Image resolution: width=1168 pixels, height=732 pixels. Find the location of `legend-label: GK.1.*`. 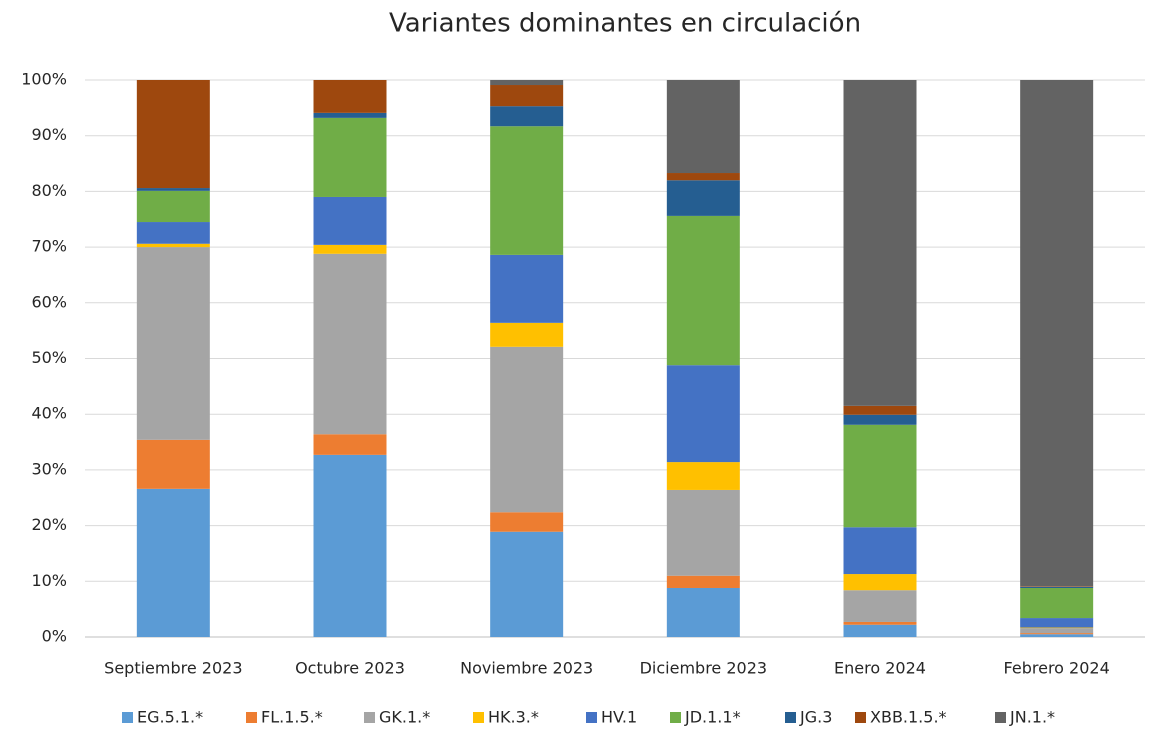

legend-label: GK.1.* is located at coordinates (404, 717).